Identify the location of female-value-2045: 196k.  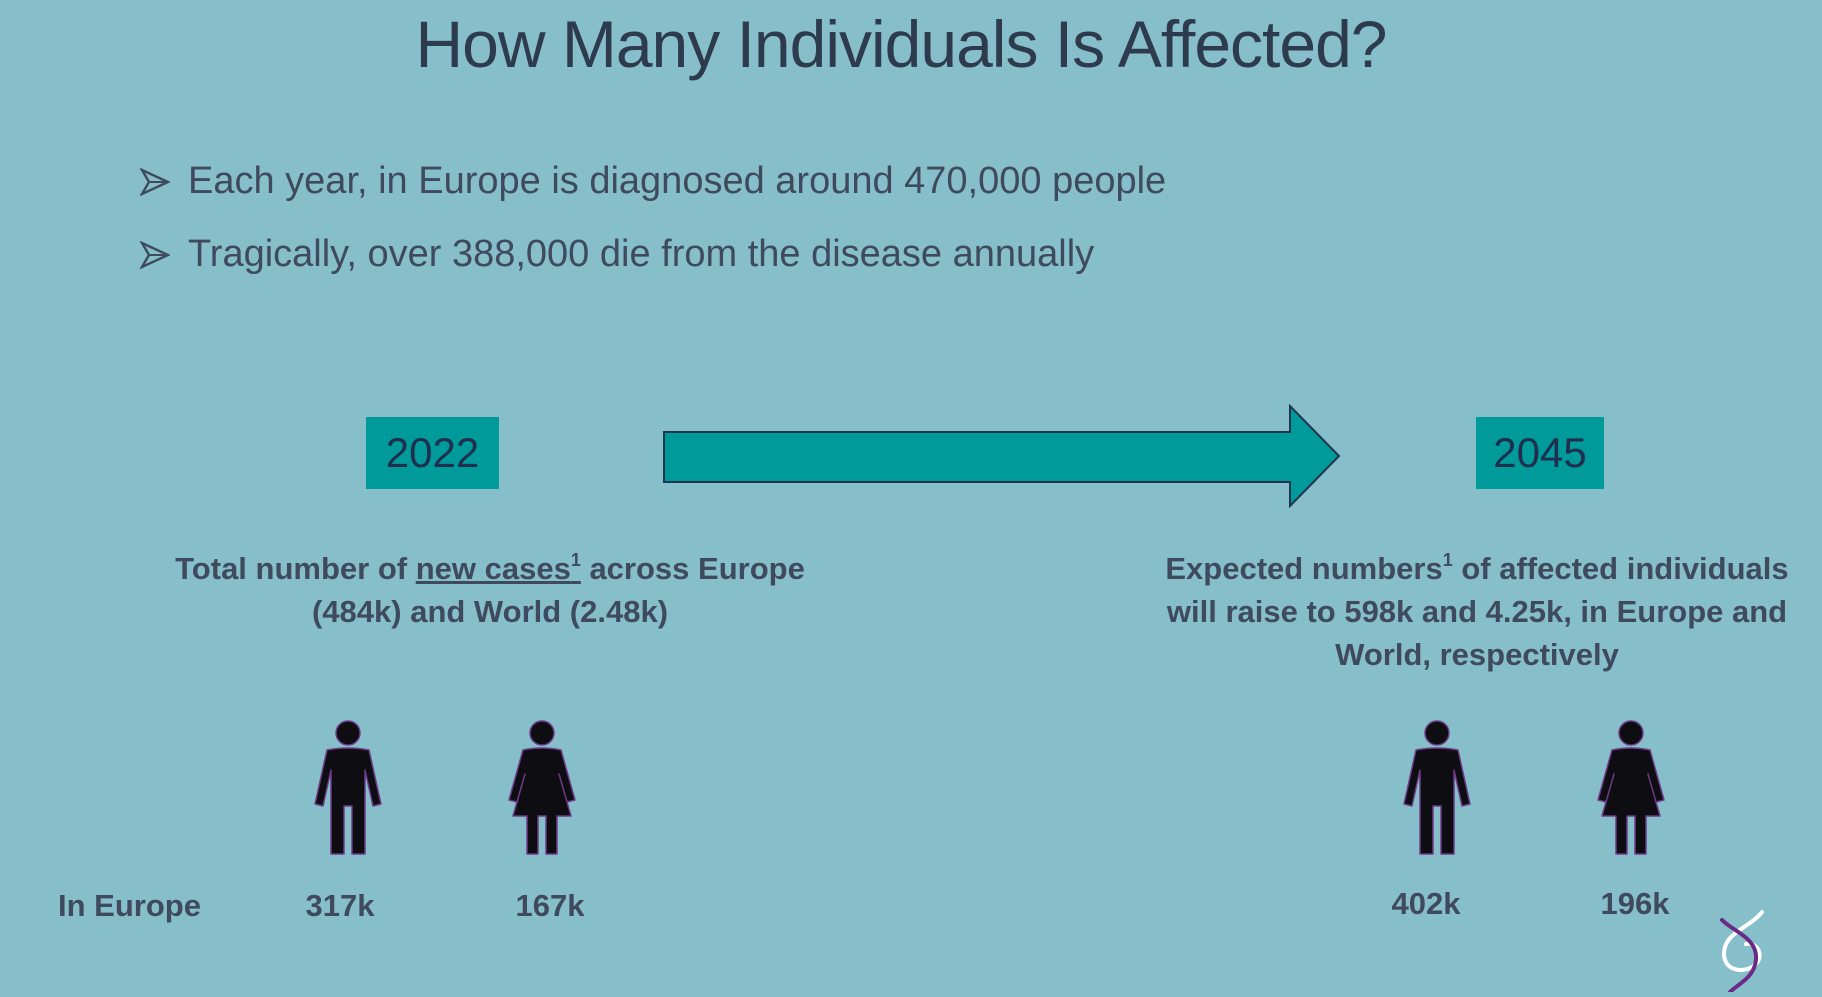
(1635, 903).